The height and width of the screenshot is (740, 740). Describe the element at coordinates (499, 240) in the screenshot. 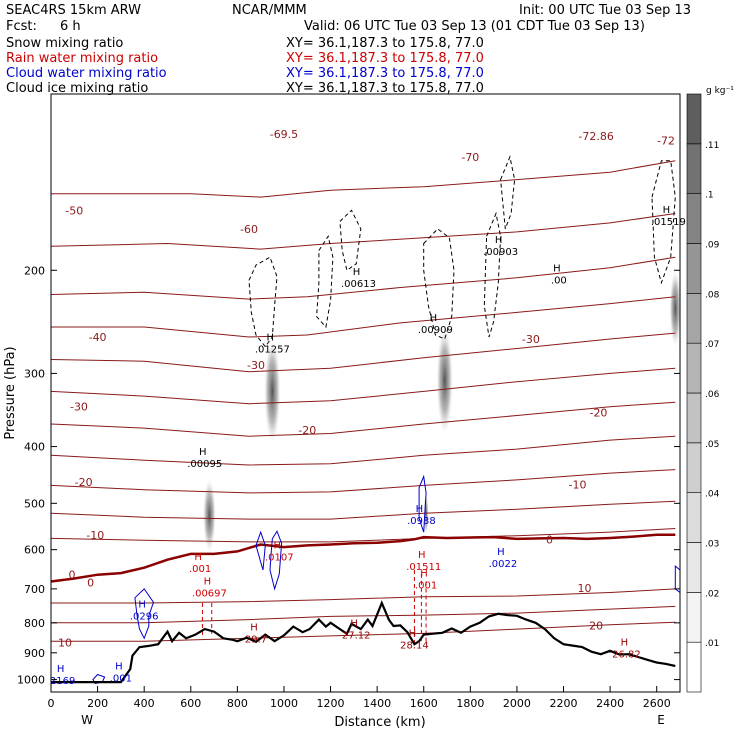

I see `max-marker-3: H` at that location.